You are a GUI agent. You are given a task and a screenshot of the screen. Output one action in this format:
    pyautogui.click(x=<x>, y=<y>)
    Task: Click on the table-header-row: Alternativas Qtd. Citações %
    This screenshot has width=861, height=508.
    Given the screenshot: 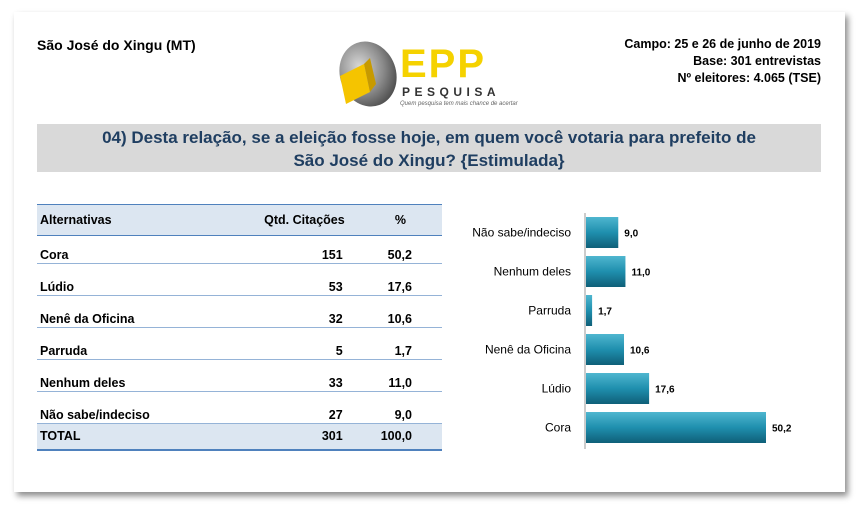 What is the action you would take?
    pyautogui.click(x=239, y=220)
    